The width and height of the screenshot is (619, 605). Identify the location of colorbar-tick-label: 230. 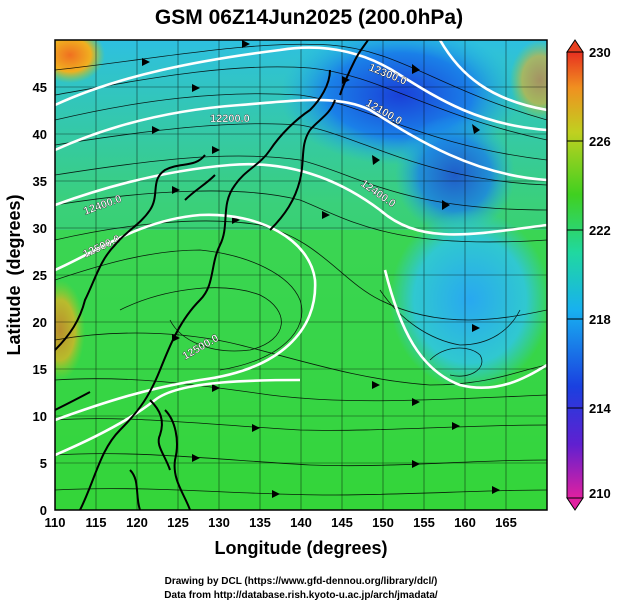
(600, 52).